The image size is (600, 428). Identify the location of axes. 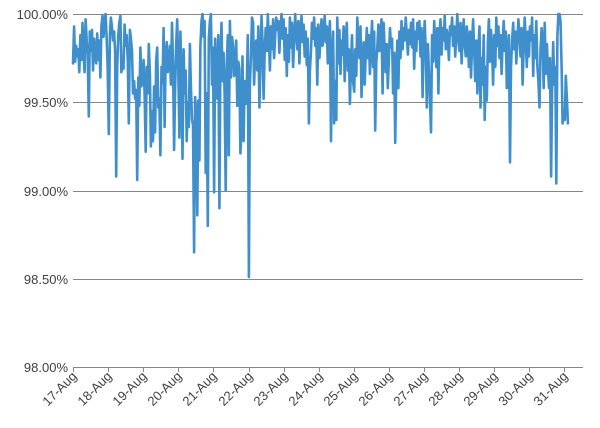
(328, 369).